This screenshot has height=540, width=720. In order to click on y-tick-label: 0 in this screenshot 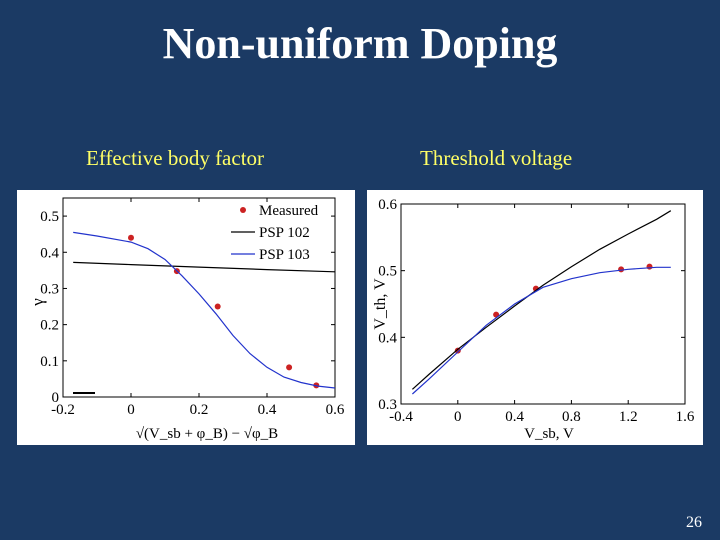, I will do `click(56, 398)`.